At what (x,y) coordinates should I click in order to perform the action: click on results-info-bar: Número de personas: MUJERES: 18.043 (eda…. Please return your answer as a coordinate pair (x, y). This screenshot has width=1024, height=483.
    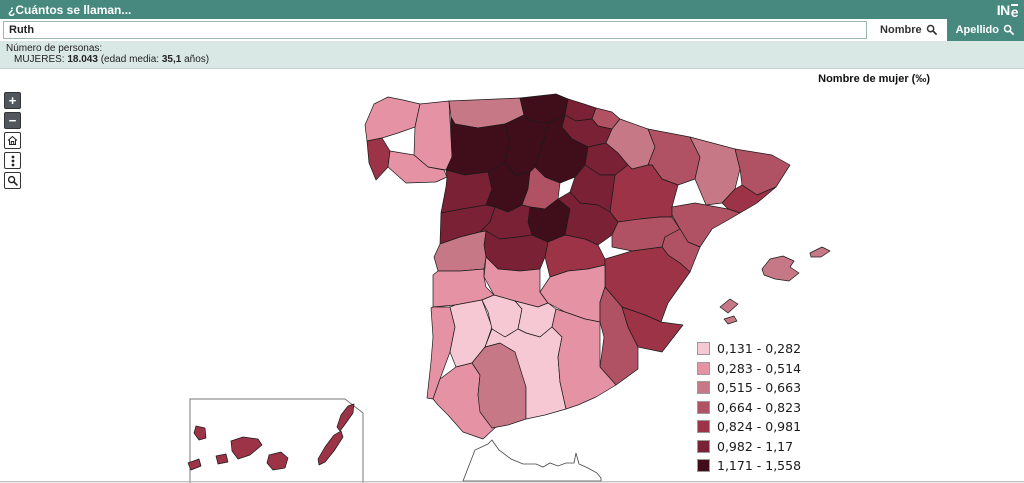
    Looking at the image, I should click on (512, 55).